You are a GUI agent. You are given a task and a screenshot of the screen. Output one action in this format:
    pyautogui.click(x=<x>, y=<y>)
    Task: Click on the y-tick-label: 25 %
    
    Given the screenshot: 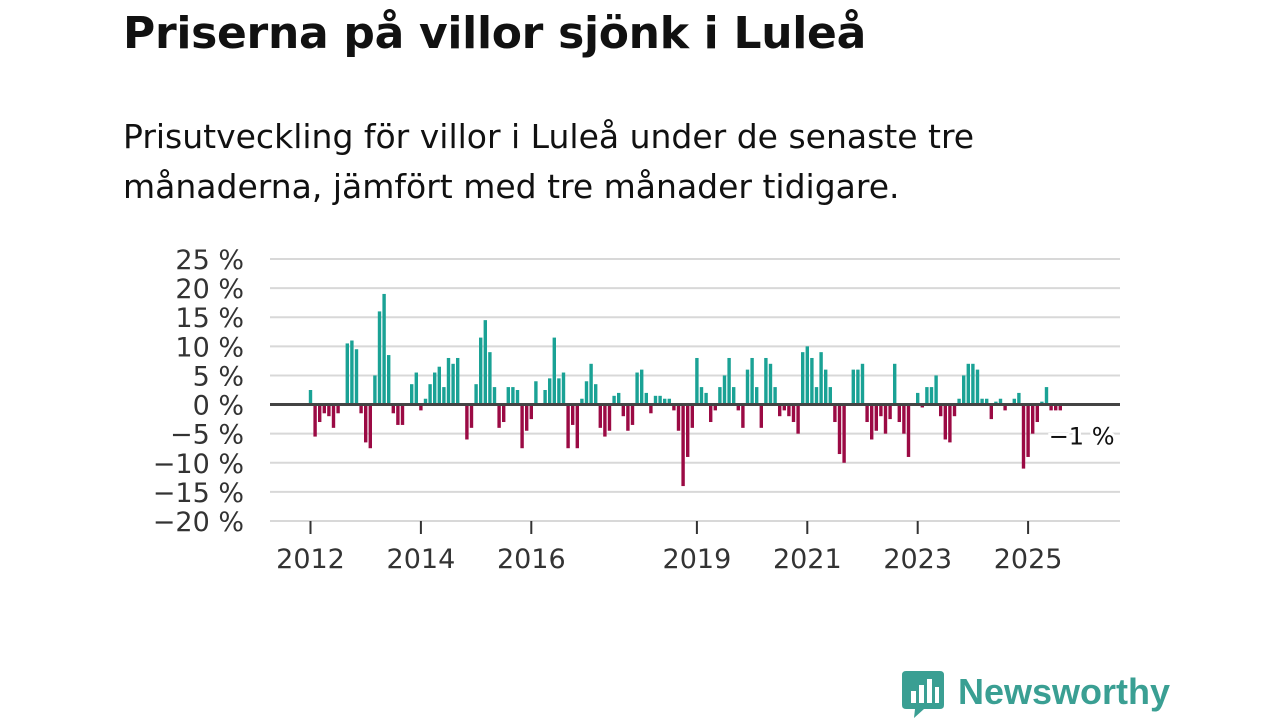 What is the action you would take?
    pyautogui.click(x=209, y=260)
    